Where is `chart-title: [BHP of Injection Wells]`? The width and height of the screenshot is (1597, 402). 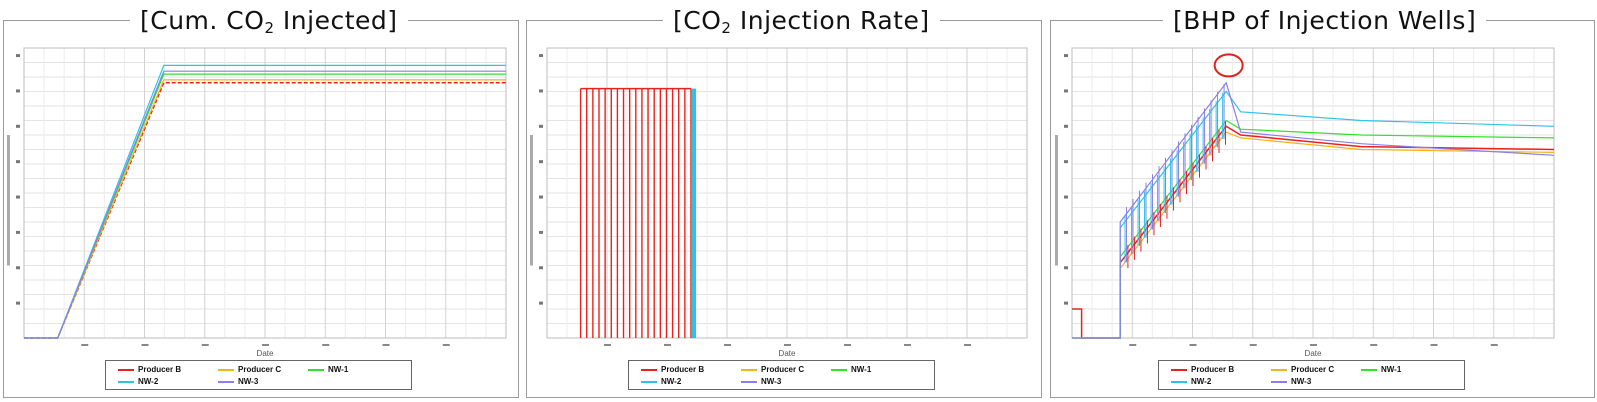
chart-title: [BHP of Injection Wells] is located at coordinates (1325, 24).